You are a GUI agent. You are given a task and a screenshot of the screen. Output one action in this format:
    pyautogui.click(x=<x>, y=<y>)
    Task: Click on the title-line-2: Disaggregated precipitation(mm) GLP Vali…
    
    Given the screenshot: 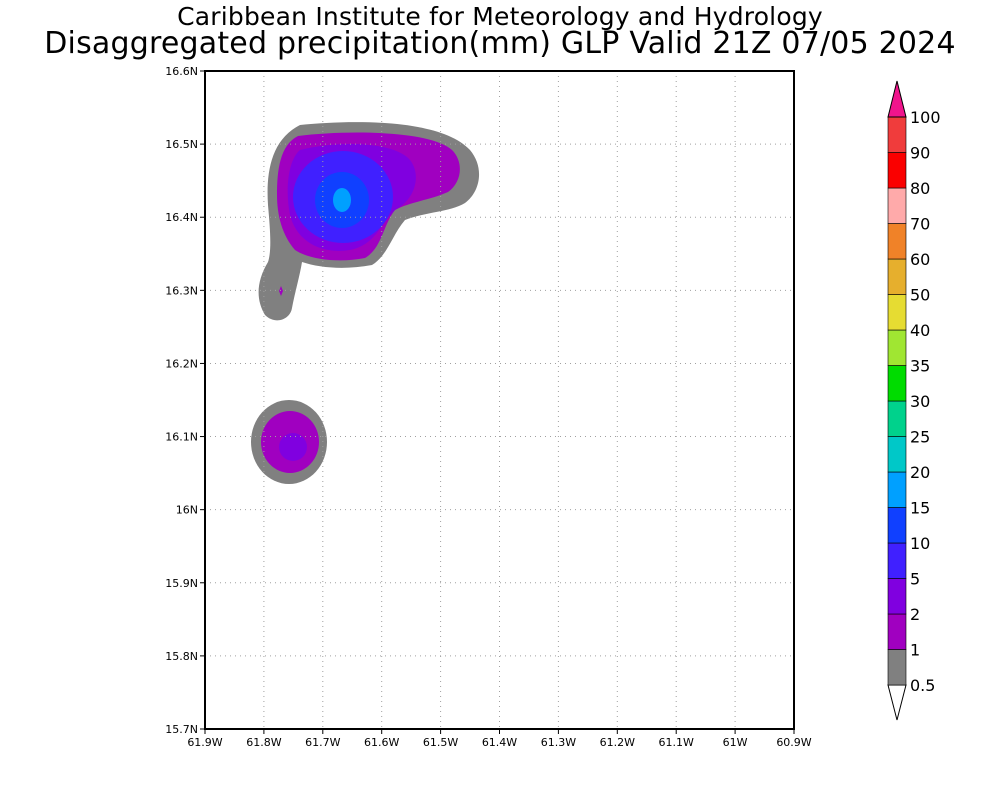 What is the action you would take?
    pyautogui.click(x=500, y=43)
    